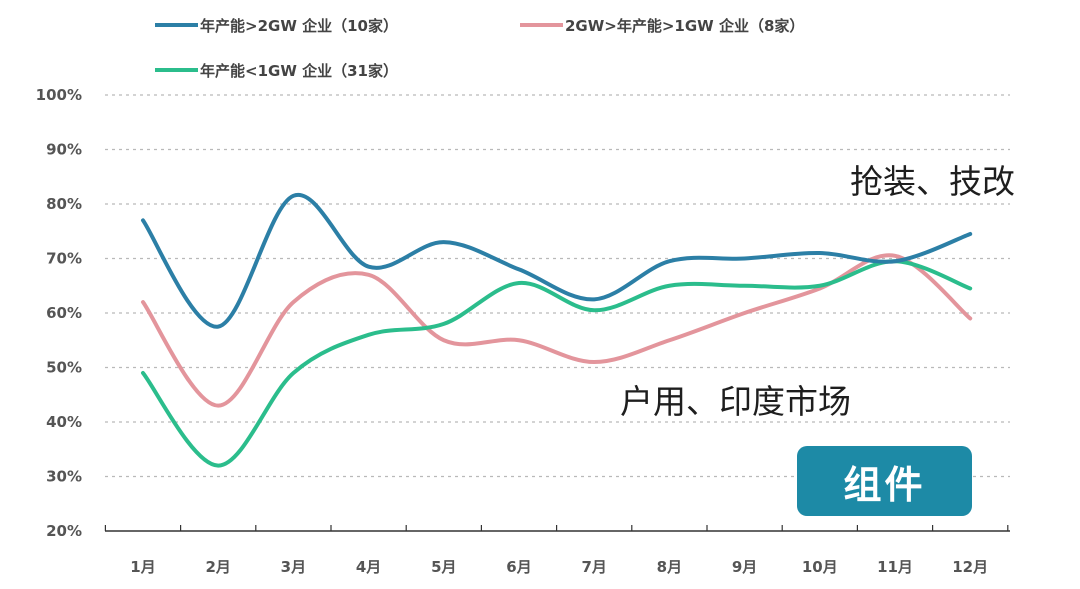 The height and width of the screenshot is (589, 1080). Describe the element at coordinates (59, 95) in the screenshot. I see `y-tick-label: 100%` at that location.